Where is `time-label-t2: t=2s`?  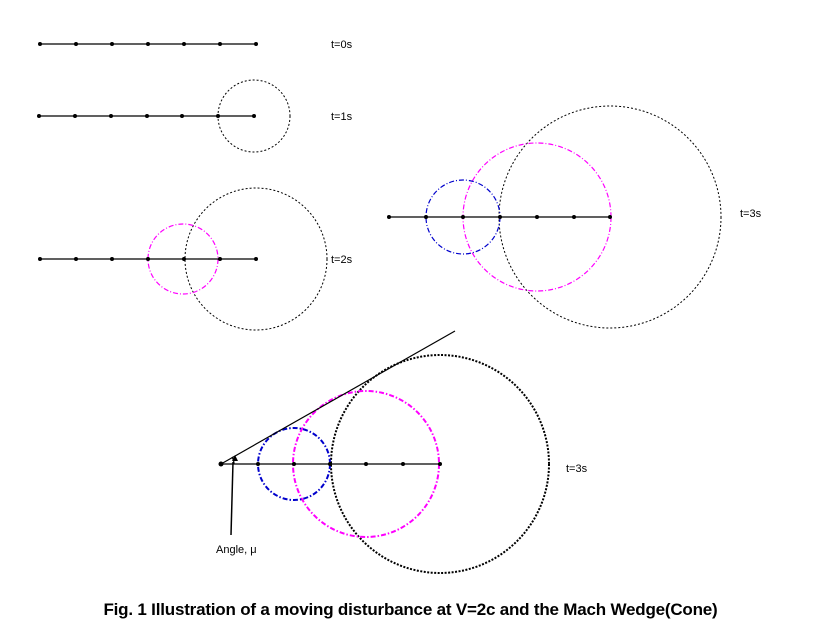 time-label-t2: t=2s is located at coordinates (342, 260).